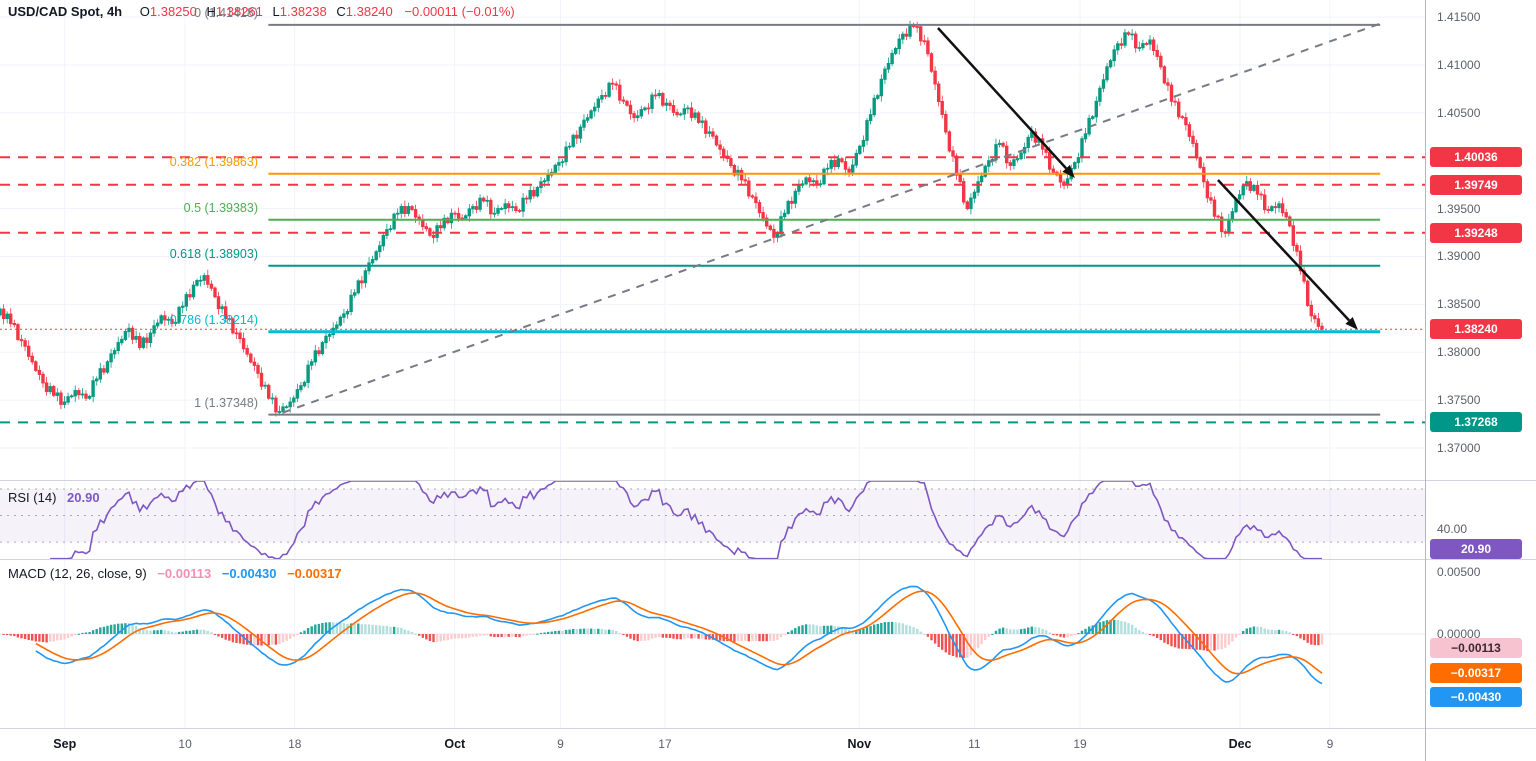 This screenshot has height=761, width=1536. What do you see at coordinates (65, 11) in the screenshot?
I see `symbol-title: USD/CAD Spot, 4h` at bounding box center [65, 11].